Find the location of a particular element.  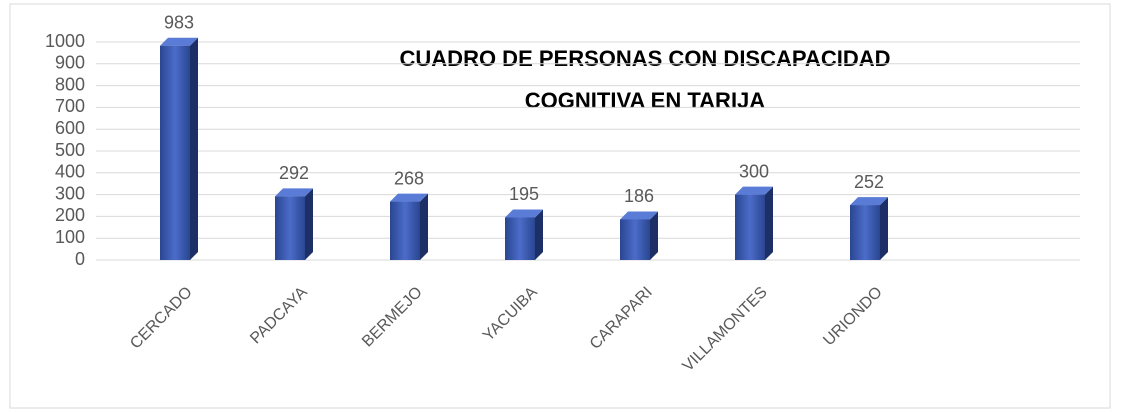

y-tick-label: 500 is located at coordinates (70, 150).